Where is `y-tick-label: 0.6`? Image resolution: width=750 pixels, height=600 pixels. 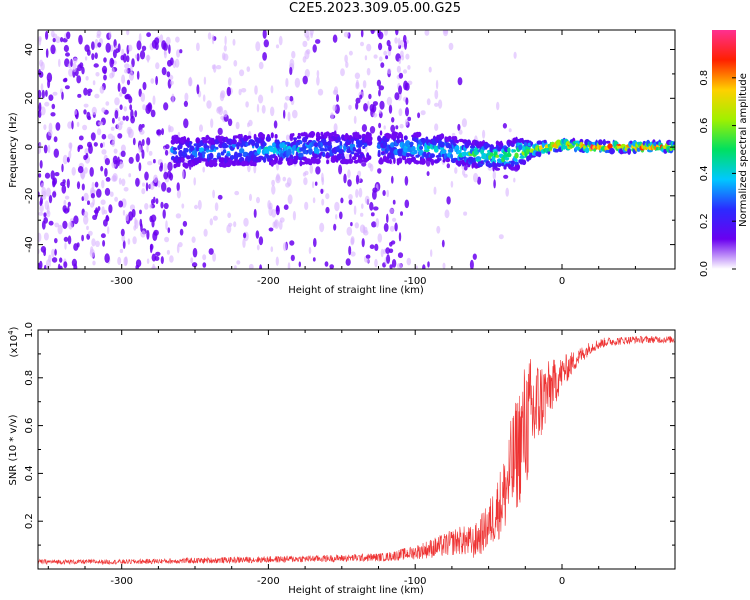 y-tick-label: 0.6 is located at coordinates (29, 426).